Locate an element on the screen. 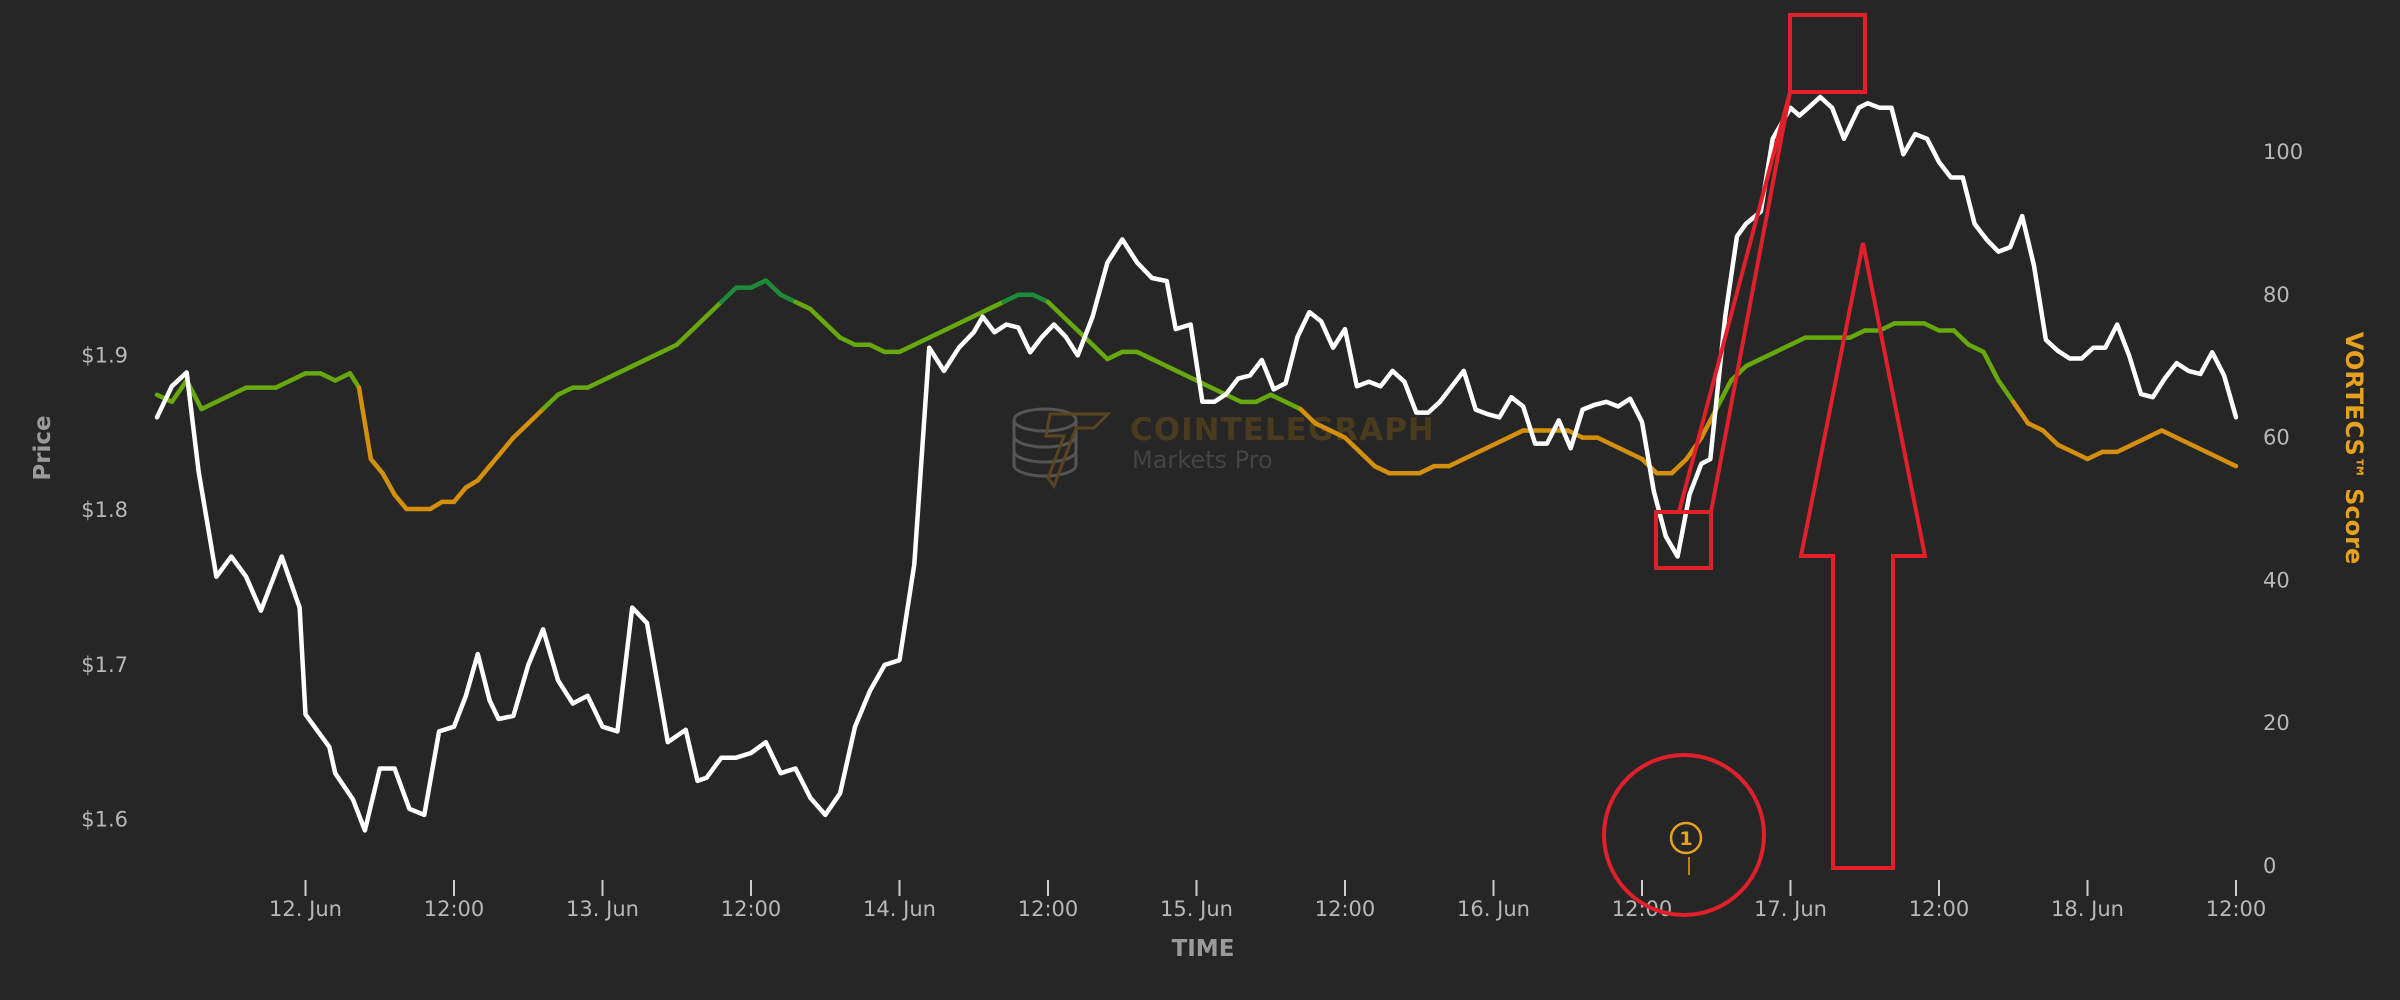  y-tick-label: $1.9 is located at coordinates (104, 355).